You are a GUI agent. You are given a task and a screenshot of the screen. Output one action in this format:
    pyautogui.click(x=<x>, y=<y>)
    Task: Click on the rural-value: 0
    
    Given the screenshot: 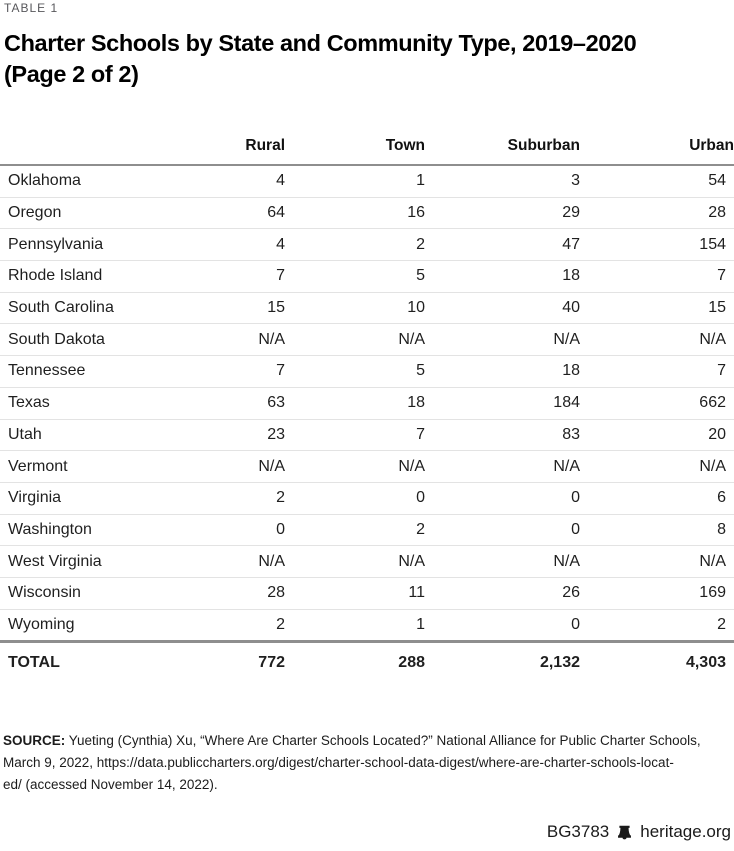 What is the action you would take?
    pyautogui.click(x=242, y=530)
    